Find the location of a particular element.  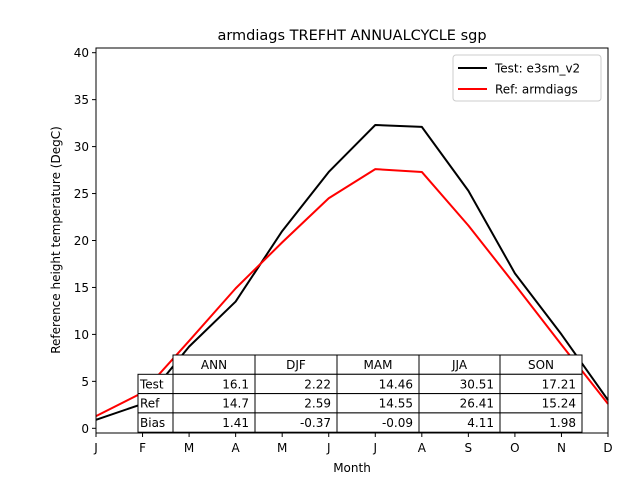

table-cell-value: 26.41 is located at coordinates (477, 404).